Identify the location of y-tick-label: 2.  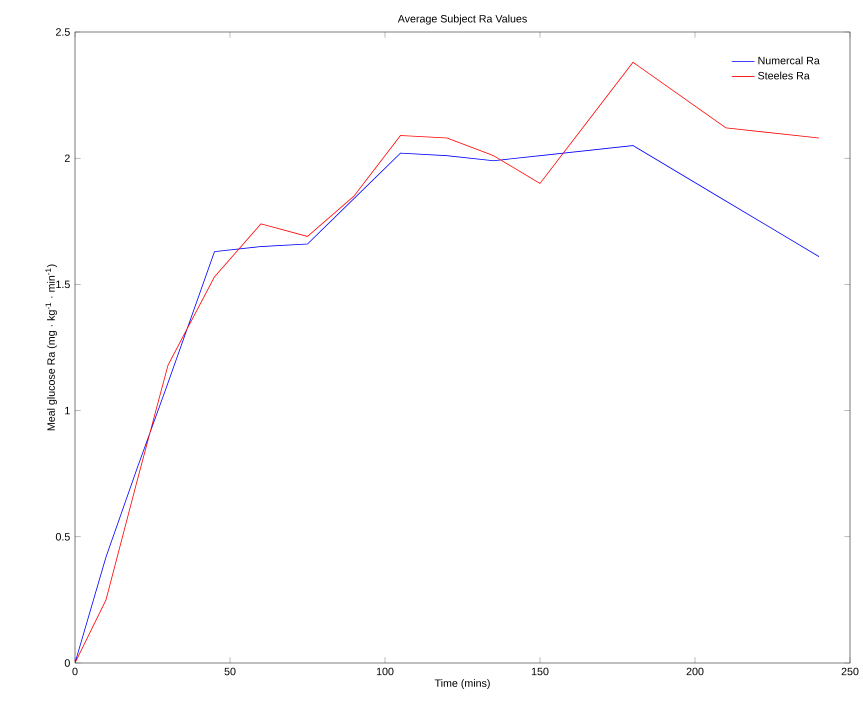
(67, 158).